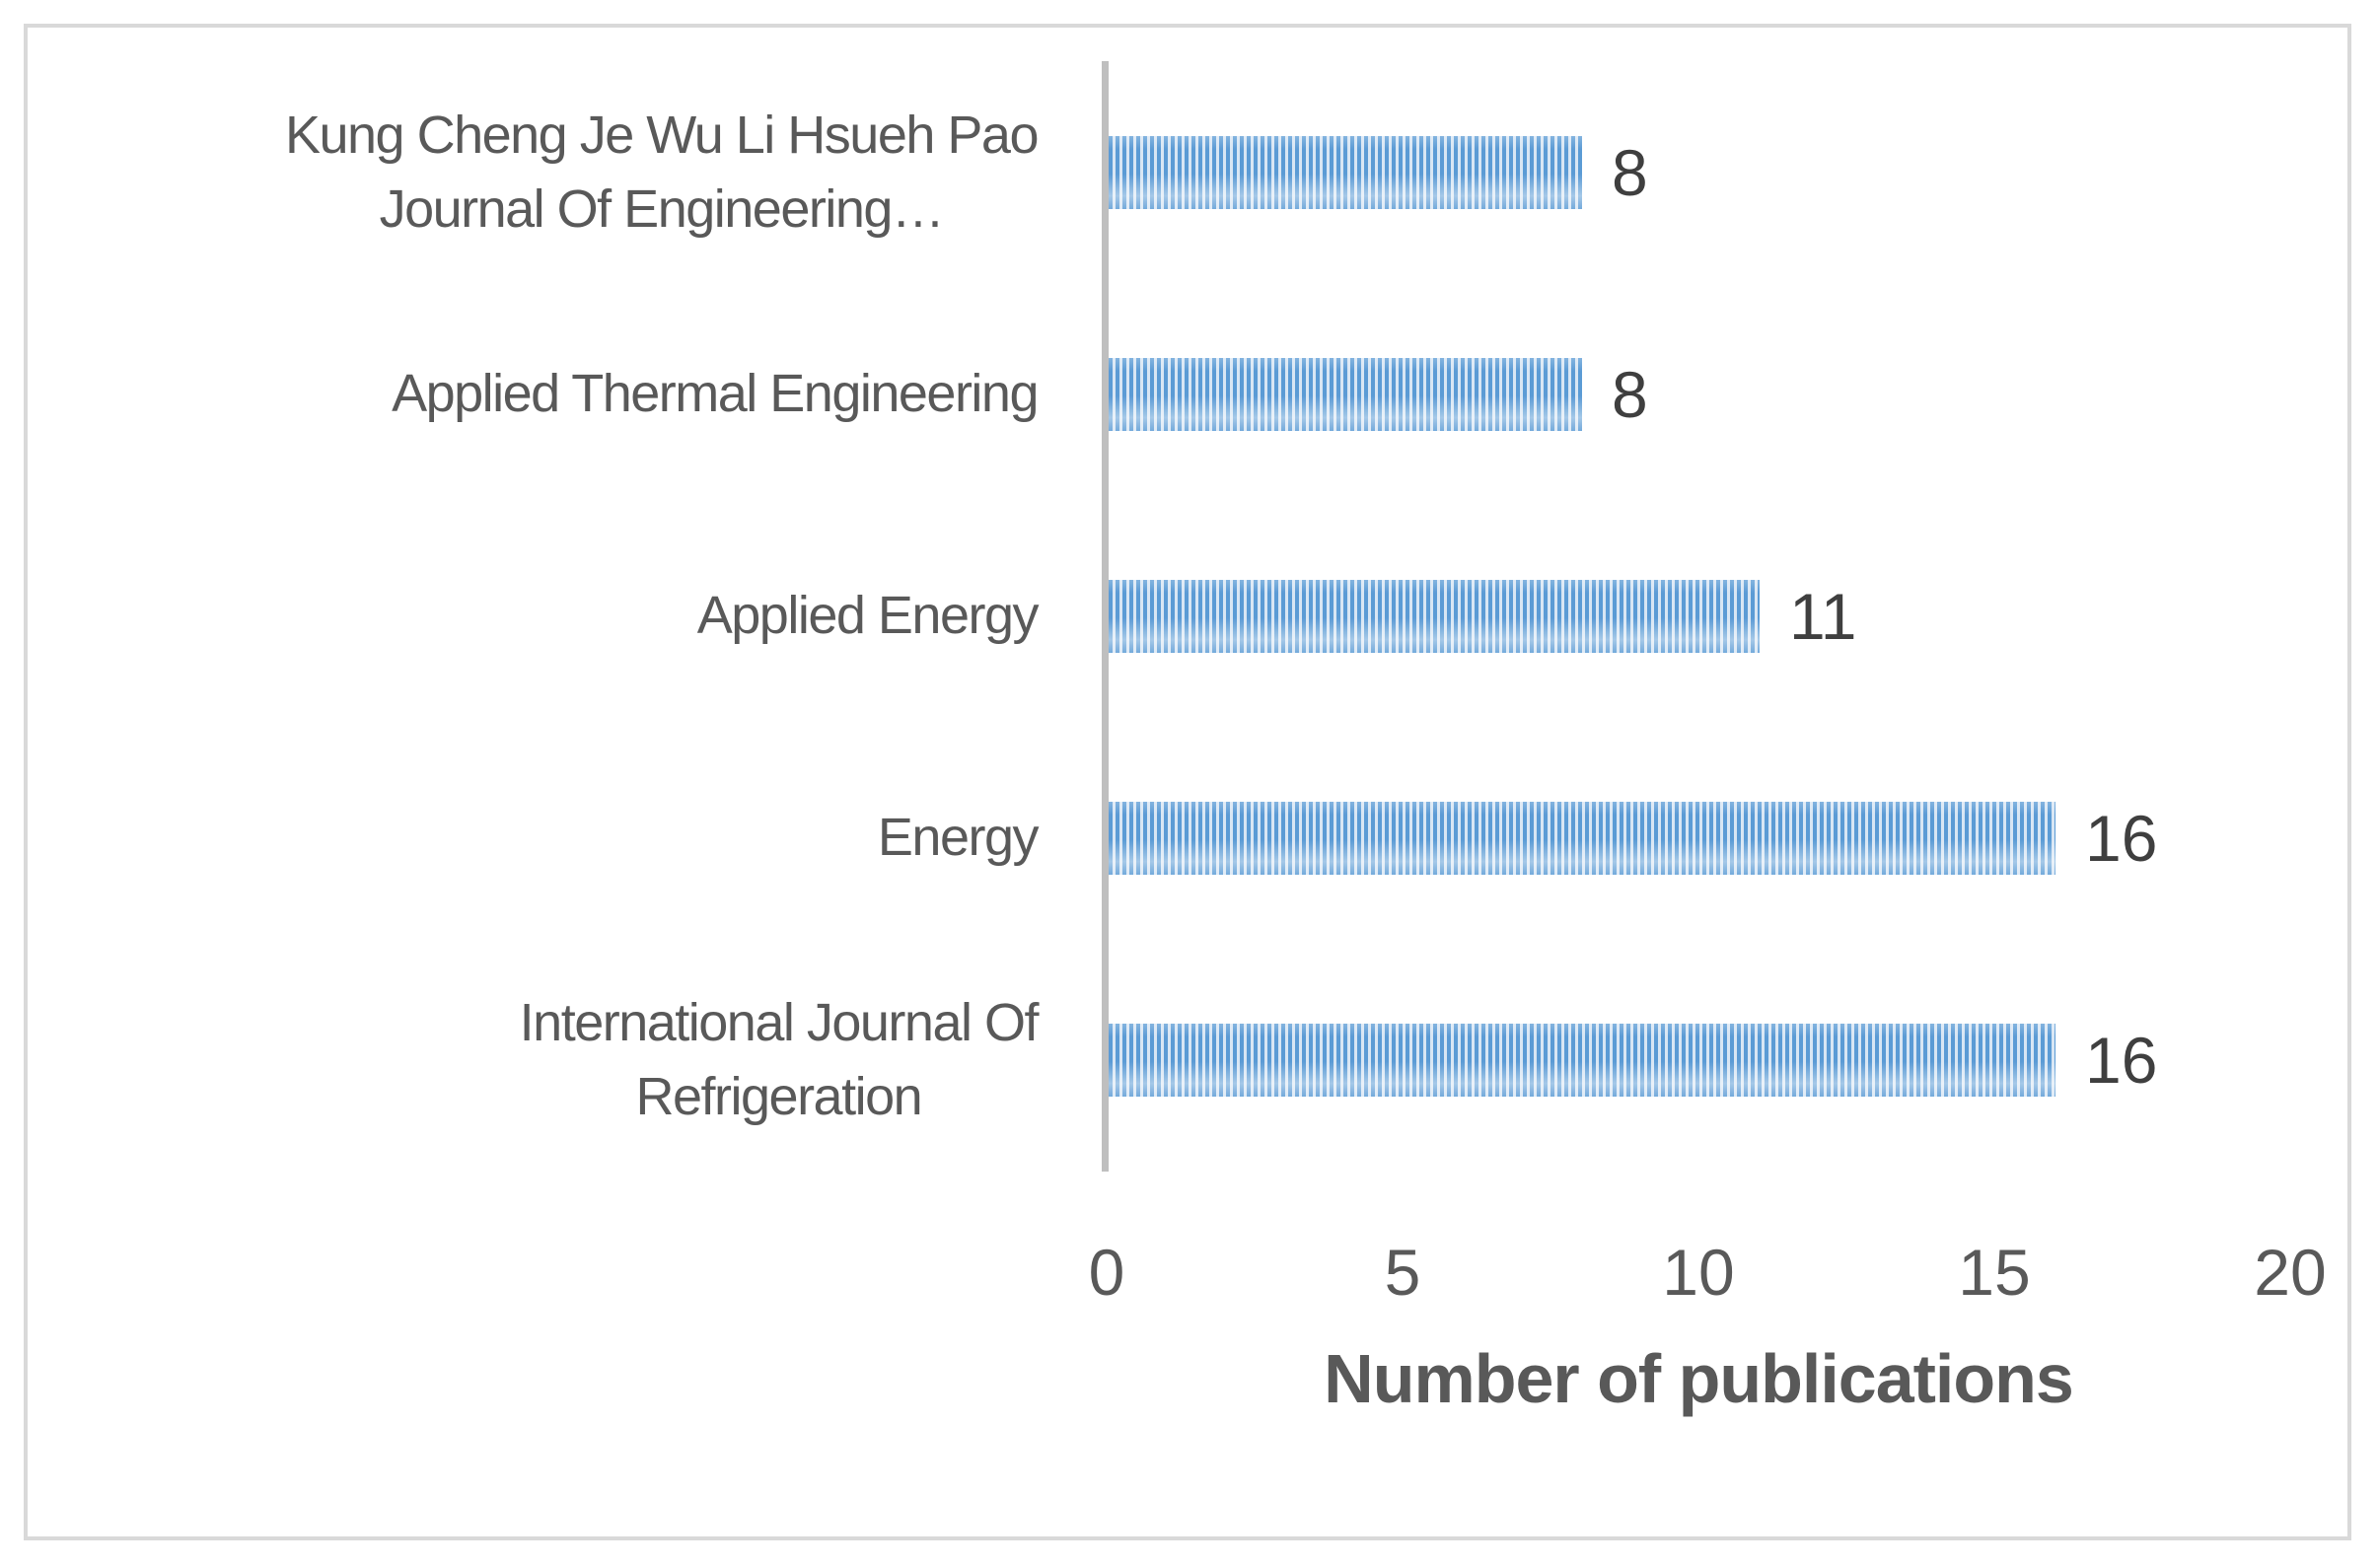  What do you see at coordinates (1698, 1272) in the screenshot?
I see `x-tick-label: 10` at bounding box center [1698, 1272].